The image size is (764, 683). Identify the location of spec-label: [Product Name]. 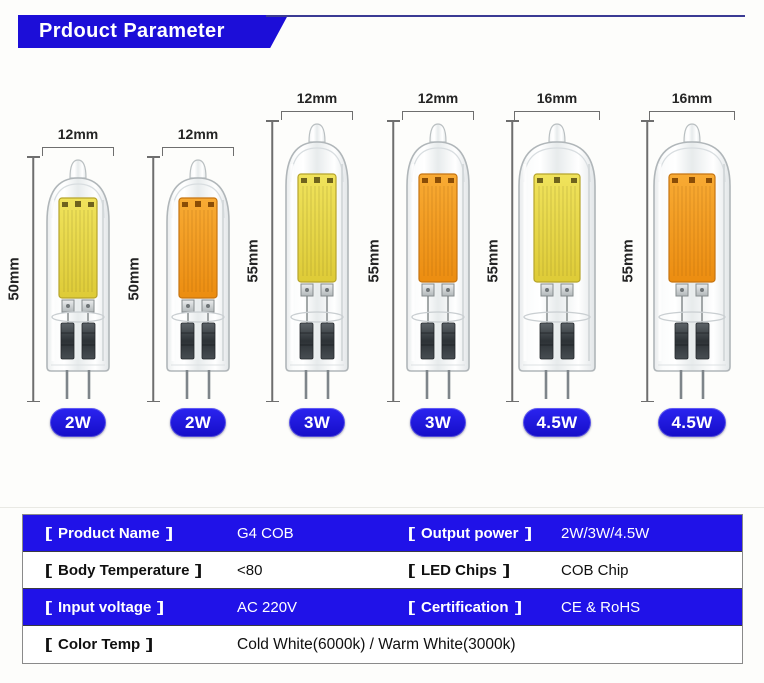
(108, 533).